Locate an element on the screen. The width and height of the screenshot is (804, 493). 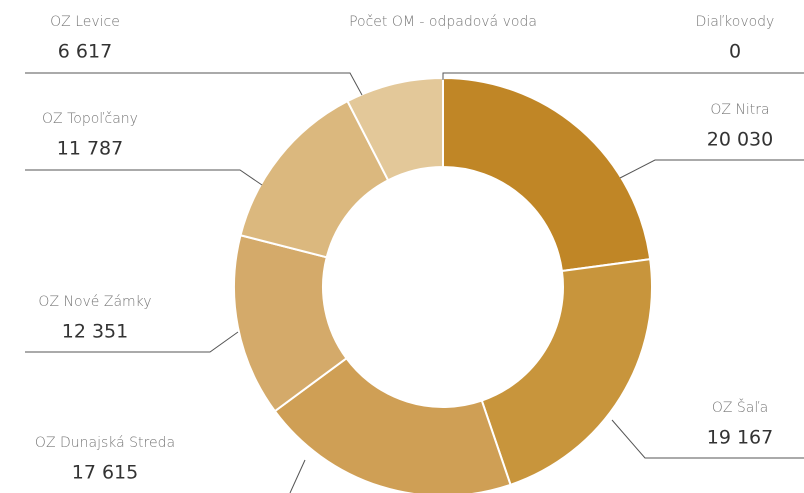
value-label: 19 167 is located at coordinates (740, 438).